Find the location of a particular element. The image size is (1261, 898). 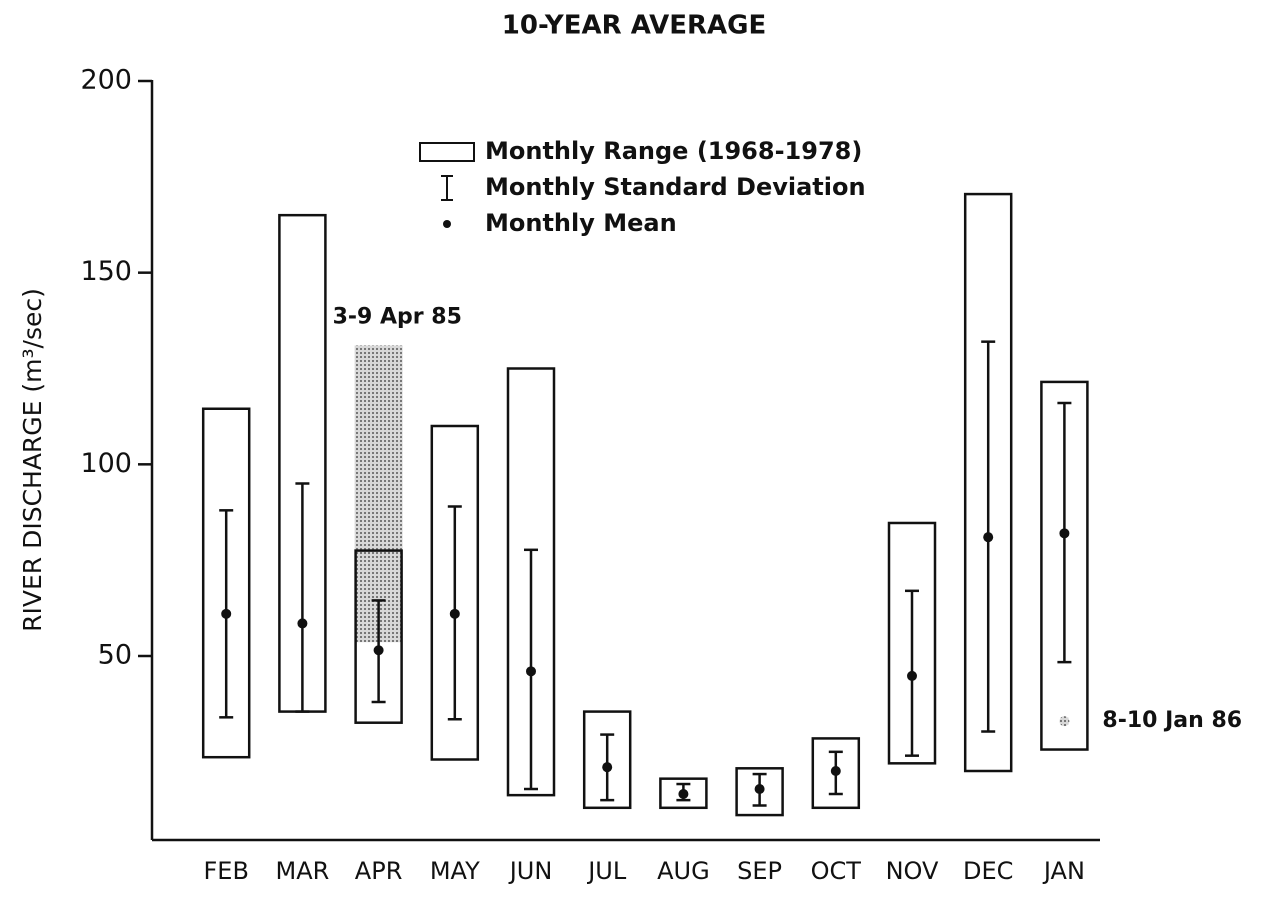

x-tick-label: JAN is located at coordinates (1063, 871).